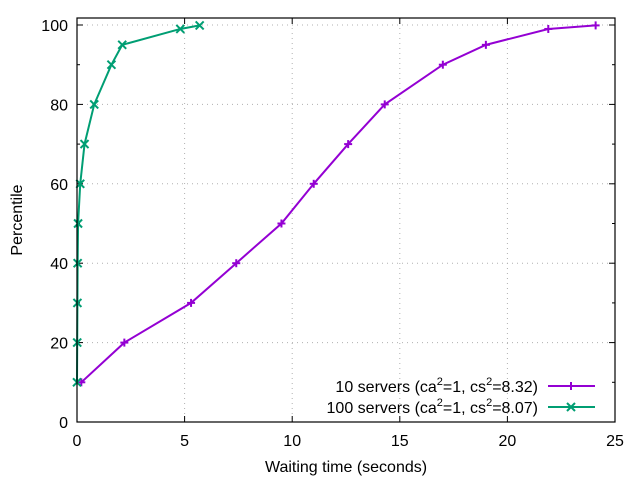 This screenshot has width=640, height=480. I want to click on series-line, so click(138, 203).